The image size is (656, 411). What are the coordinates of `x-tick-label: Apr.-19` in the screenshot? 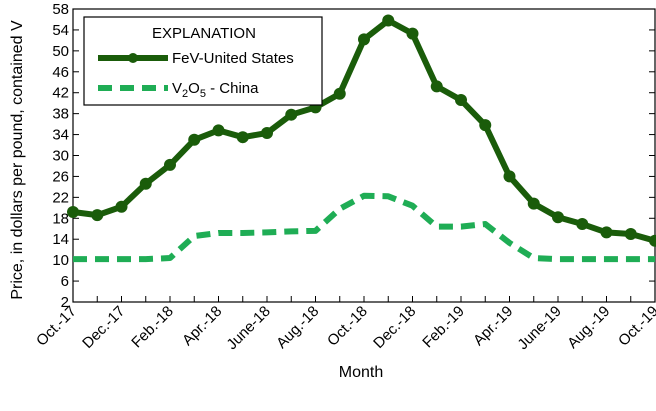 It's located at (493, 326).